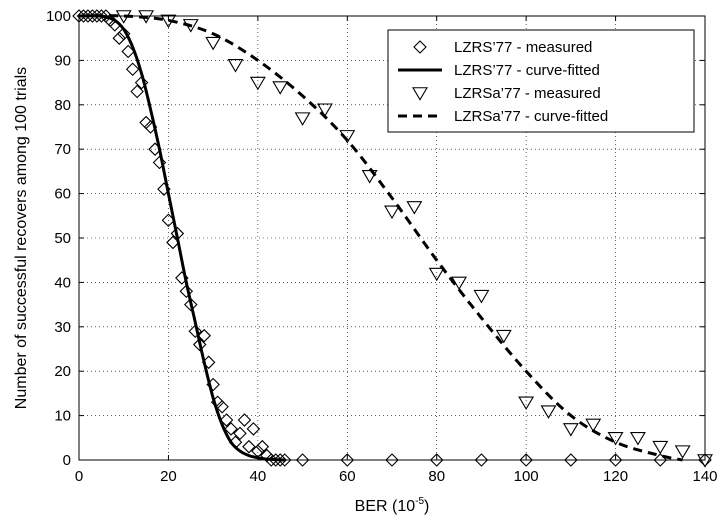 This screenshot has height=523, width=722. Describe the element at coordinates (79, 476) in the screenshot. I see `x-tick-label: 0` at that location.